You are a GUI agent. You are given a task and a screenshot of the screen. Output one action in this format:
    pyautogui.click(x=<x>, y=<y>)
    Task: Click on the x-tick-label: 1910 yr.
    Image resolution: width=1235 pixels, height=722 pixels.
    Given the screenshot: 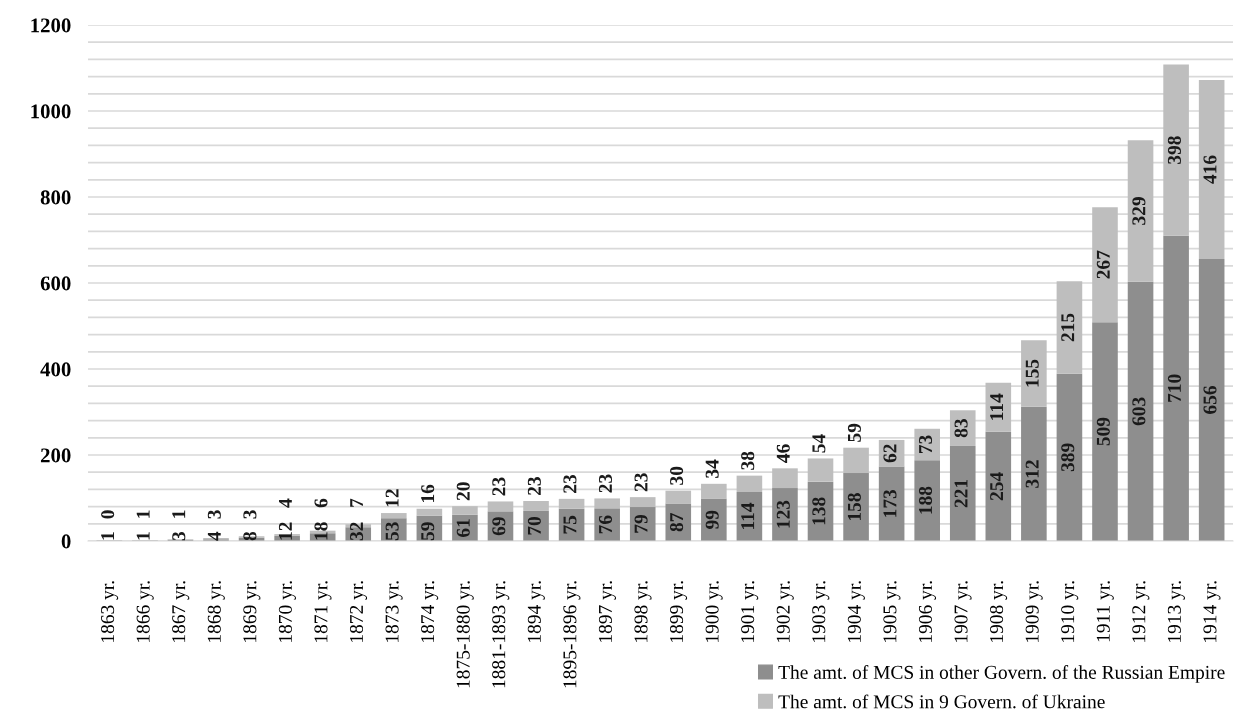 What is the action you would take?
    pyautogui.click(x=1070, y=611)
    